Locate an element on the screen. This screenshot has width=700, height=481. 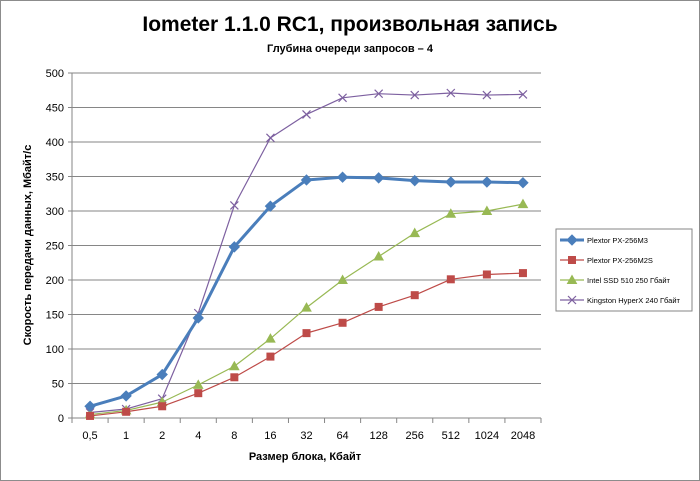
y-tick-label: 300 is located at coordinates (55, 212).